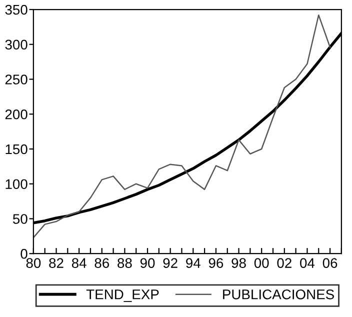 Image resolution: width=352 pixels, height=317 pixels. What do you see at coordinates (170, 263) in the screenshot?
I see `x-tick-label: 92` at bounding box center [170, 263].